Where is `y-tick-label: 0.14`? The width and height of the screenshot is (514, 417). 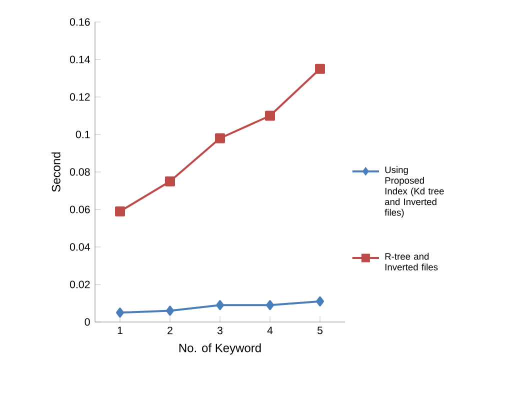 y-tick-label: 0.14 is located at coordinates (80, 60).